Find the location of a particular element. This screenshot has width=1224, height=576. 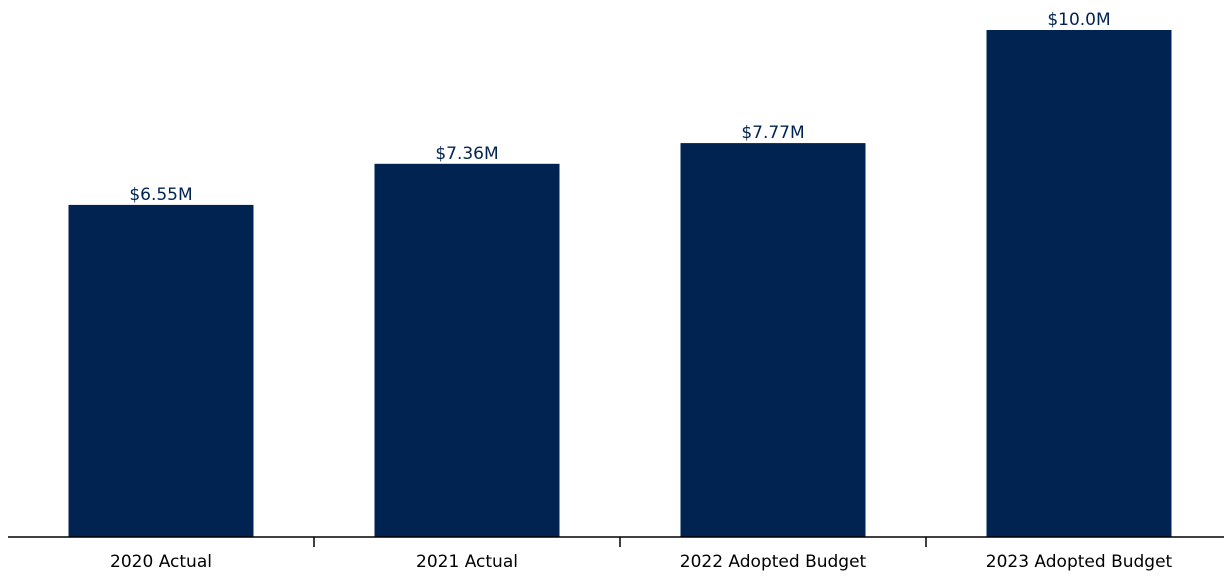

x-tick-label-1: 2020 Actual is located at coordinates (161, 562).